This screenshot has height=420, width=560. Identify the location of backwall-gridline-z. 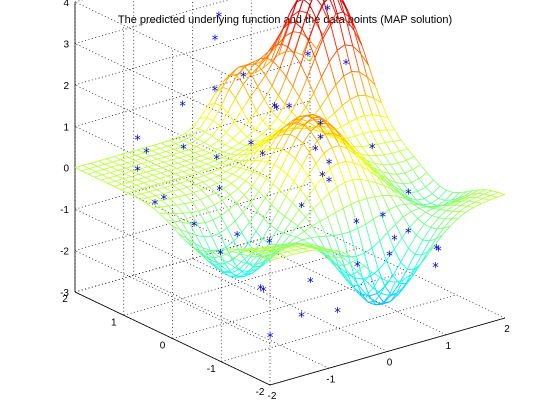
(192, 258).